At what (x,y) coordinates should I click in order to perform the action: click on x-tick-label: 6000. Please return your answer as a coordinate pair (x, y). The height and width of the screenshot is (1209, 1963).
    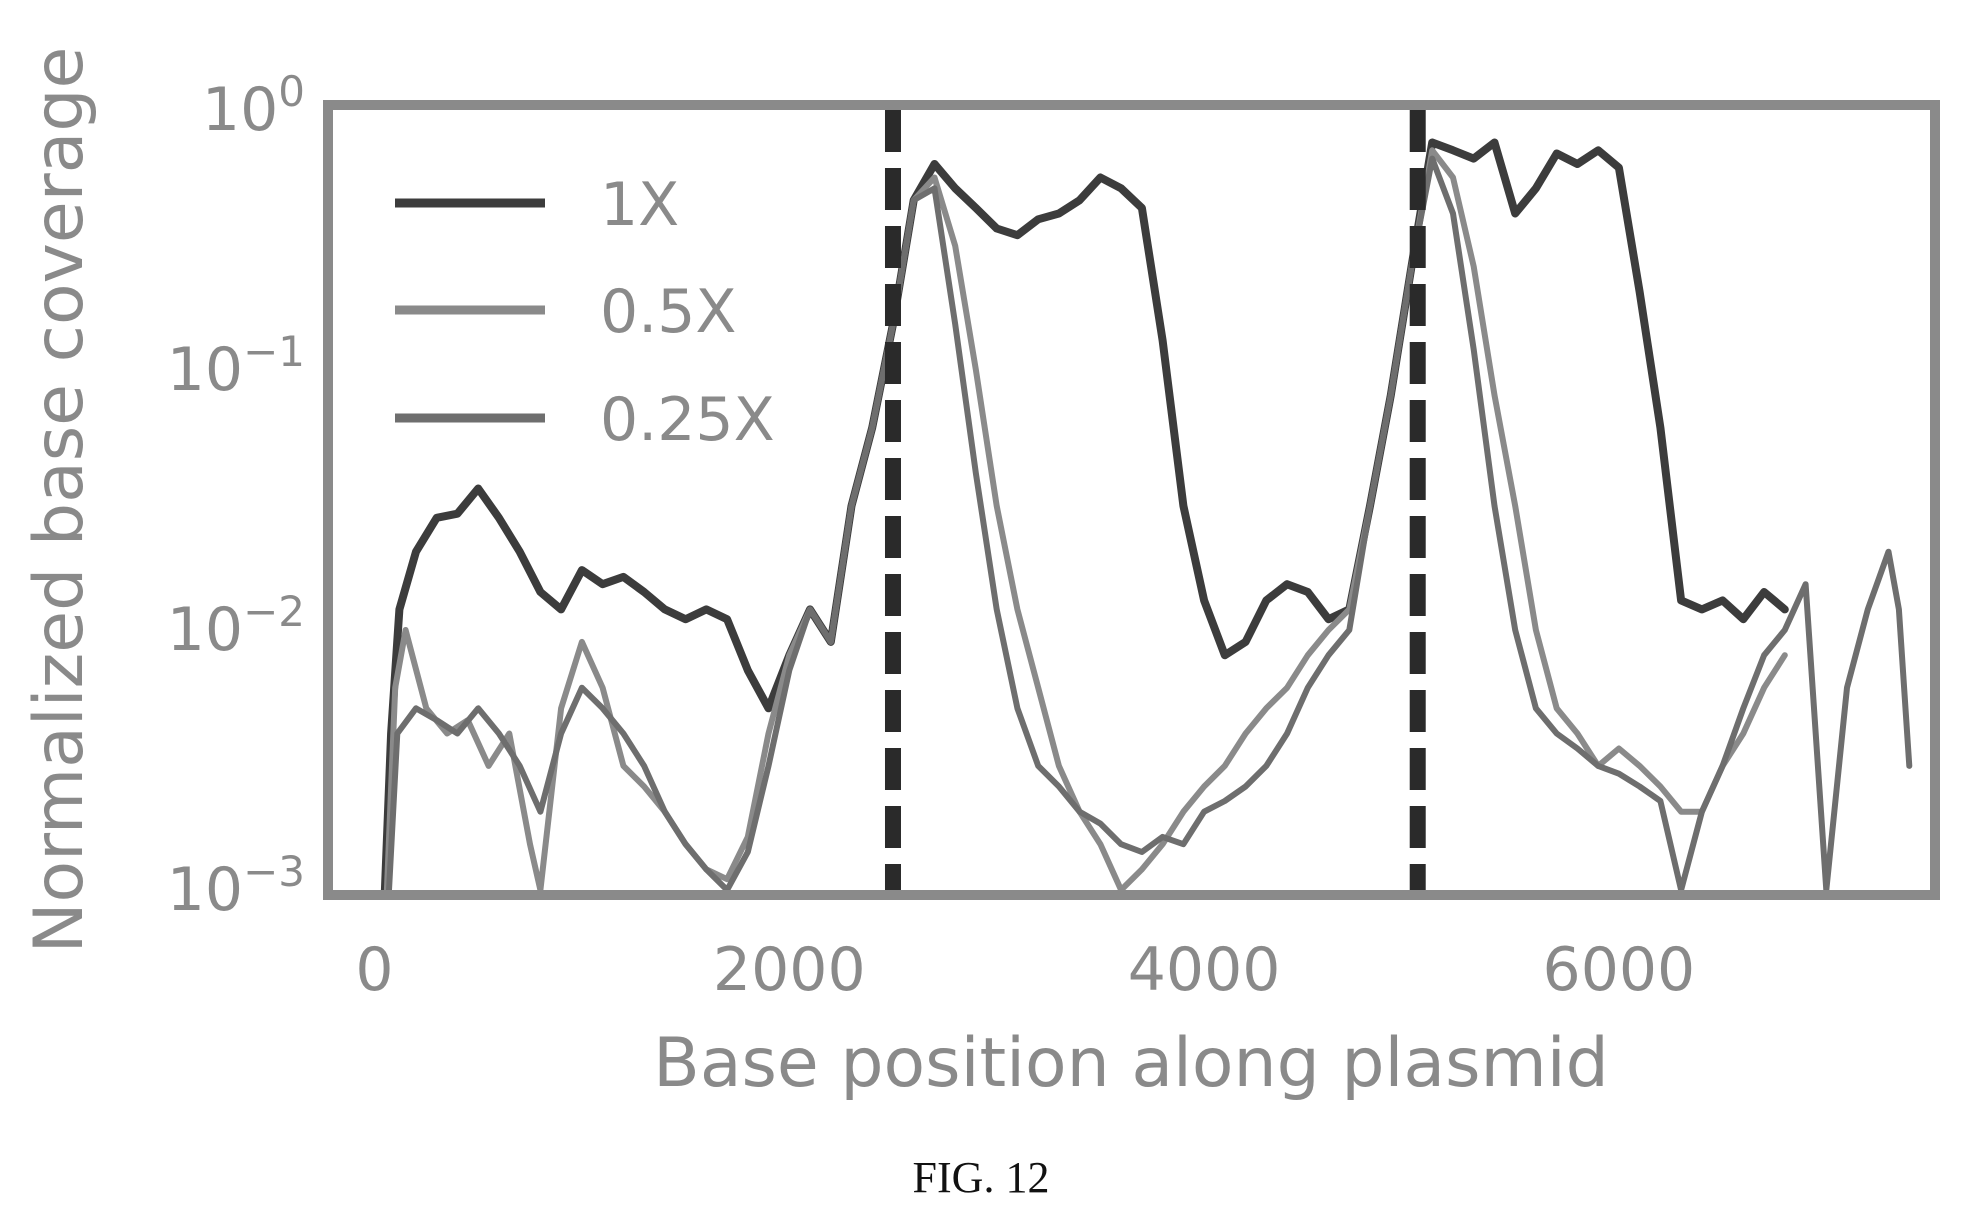
    Looking at the image, I should click on (1619, 970).